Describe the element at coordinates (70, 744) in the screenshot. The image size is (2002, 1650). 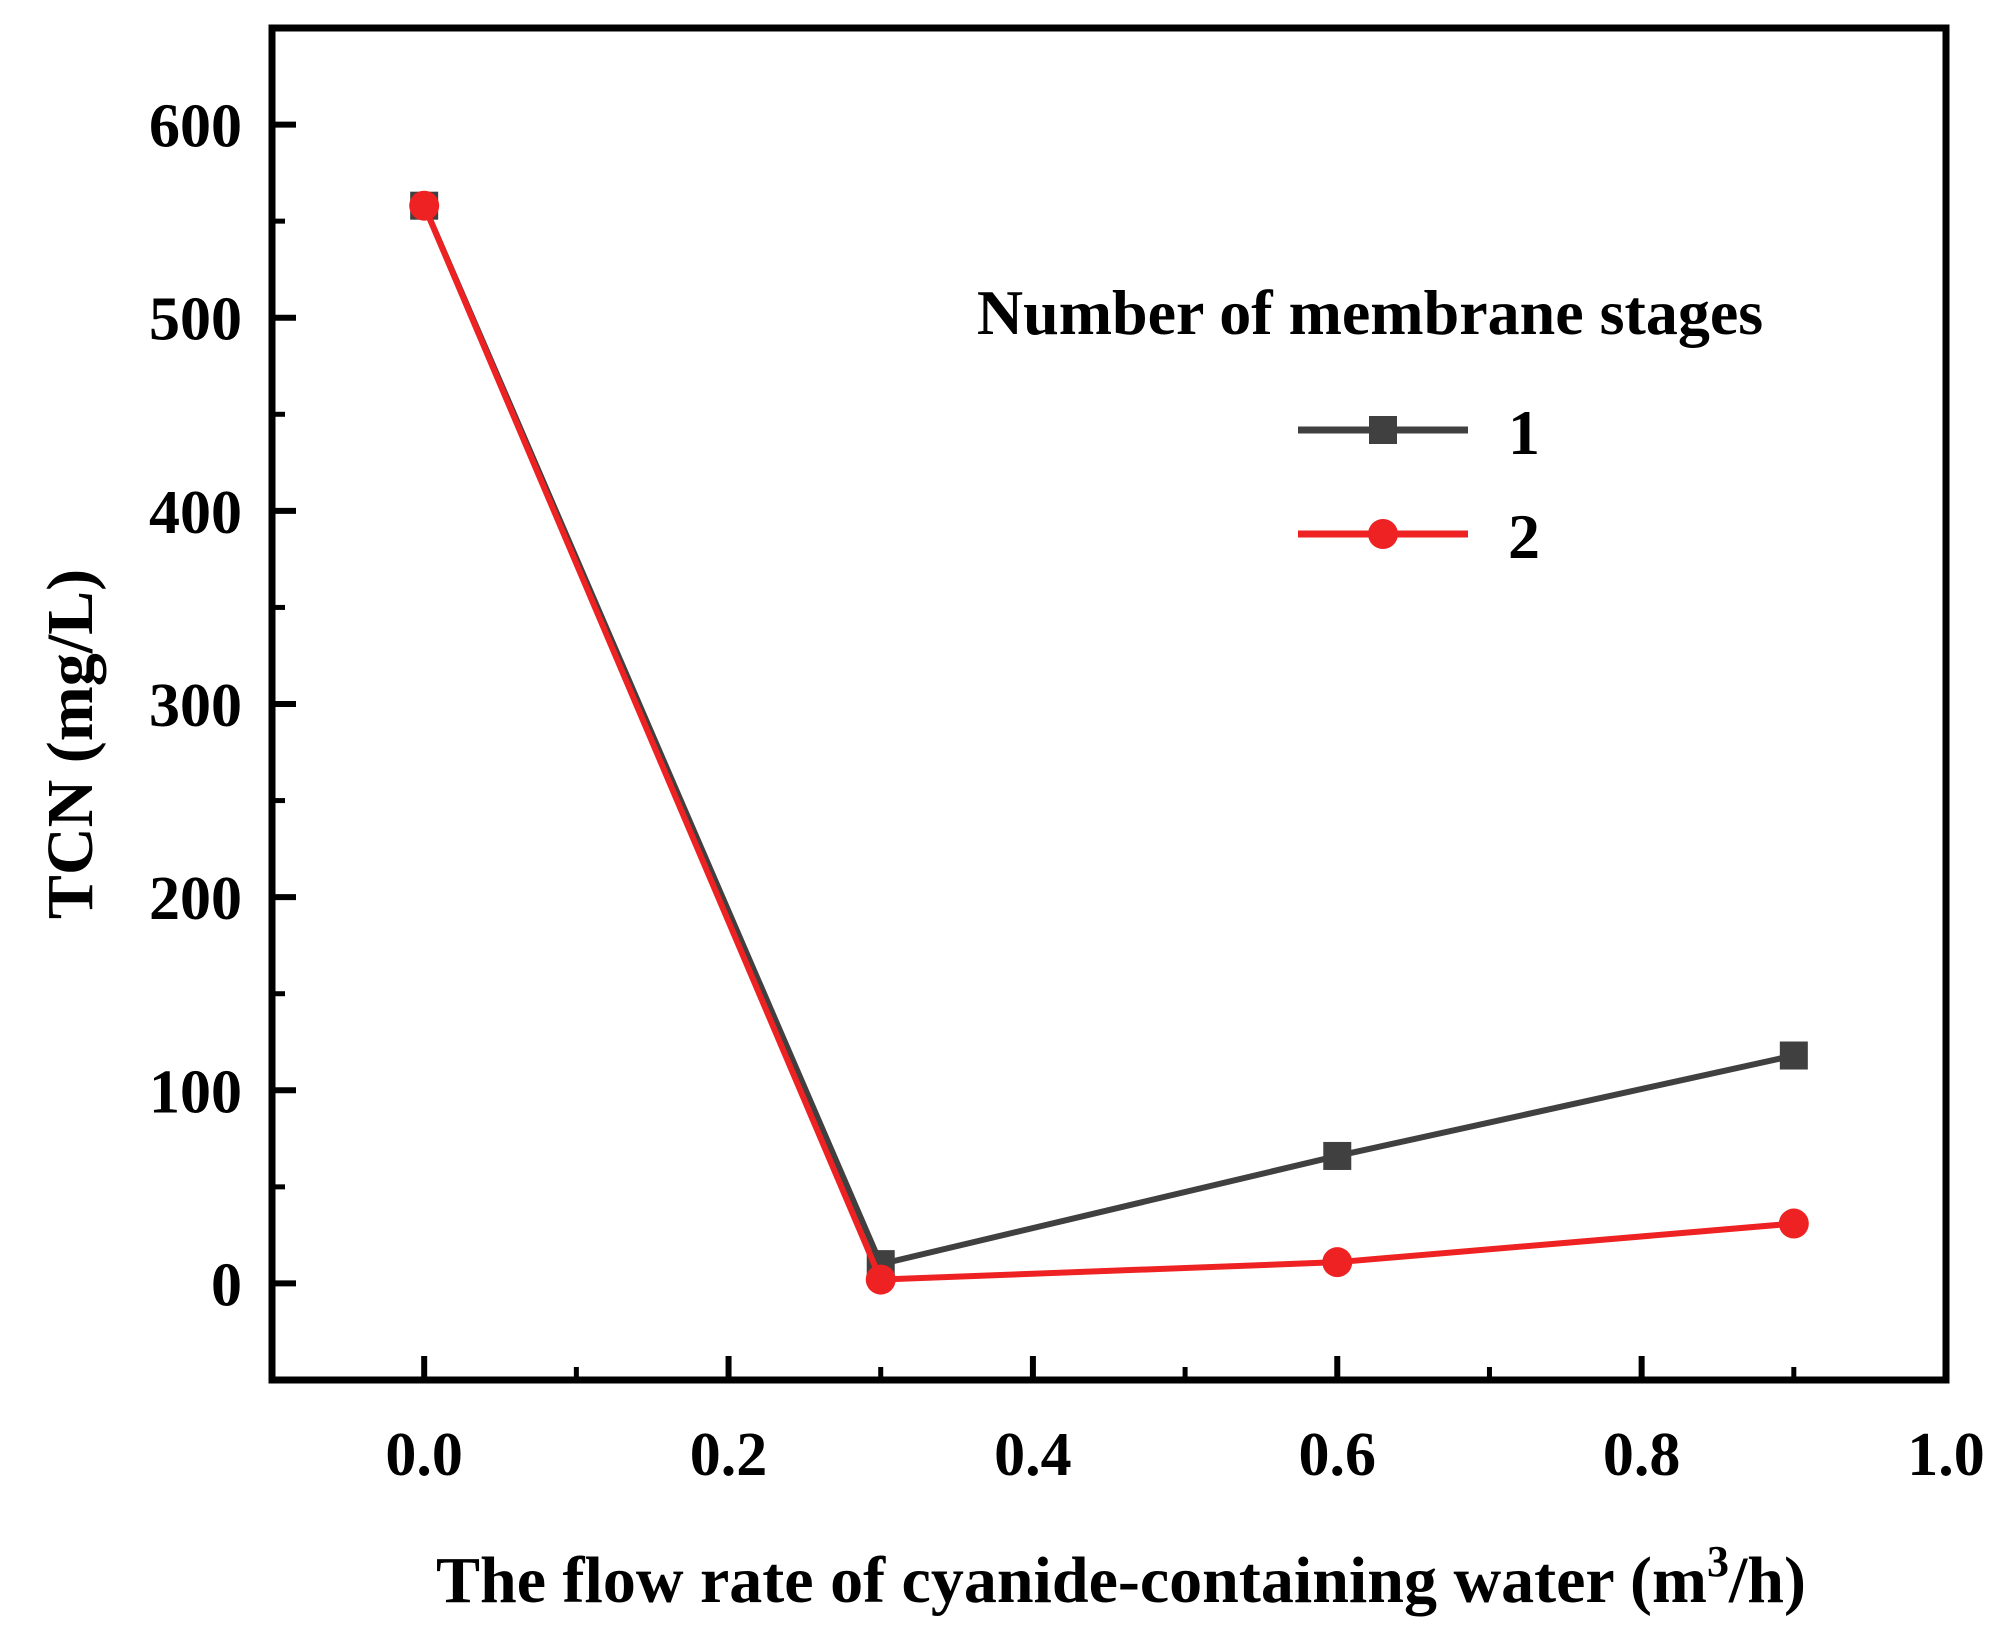
I see `y-axis-title: TCN (mg/L)` at that location.